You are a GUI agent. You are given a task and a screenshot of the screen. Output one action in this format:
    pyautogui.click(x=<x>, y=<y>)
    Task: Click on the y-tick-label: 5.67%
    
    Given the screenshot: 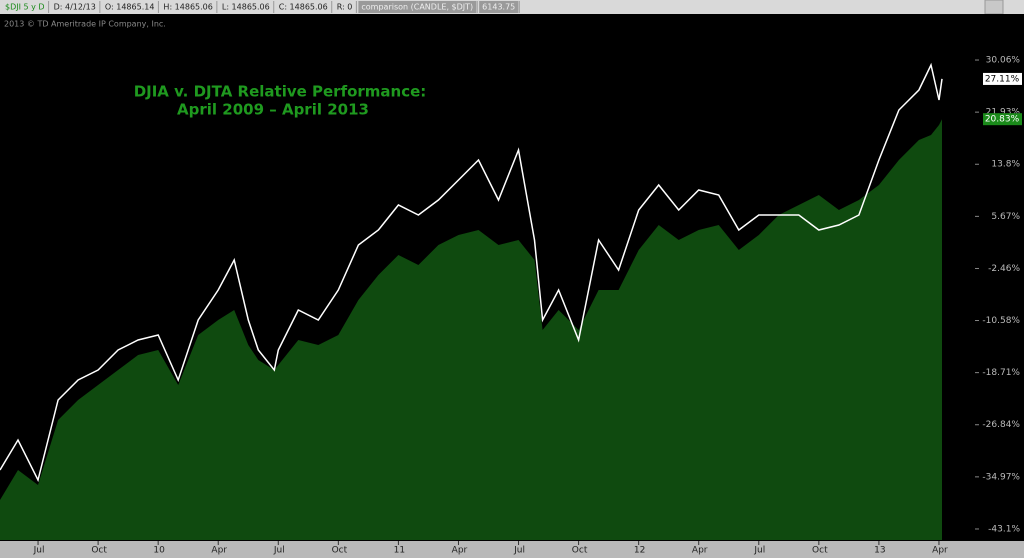 What is the action you would take?
    pyautogui.click(x=1005, y=217)
    